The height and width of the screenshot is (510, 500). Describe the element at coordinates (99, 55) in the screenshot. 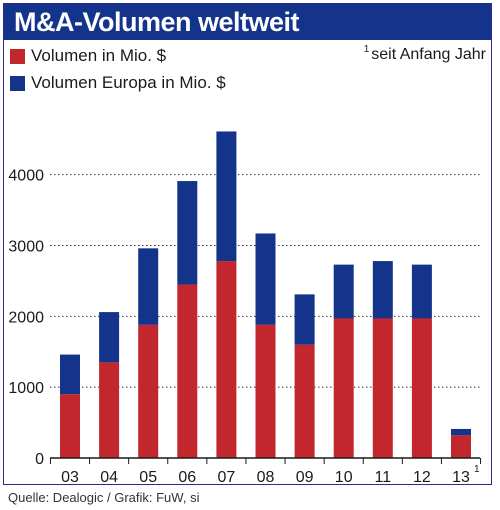

I see `legend-label-total: Volumen in Mio. $` at that location.